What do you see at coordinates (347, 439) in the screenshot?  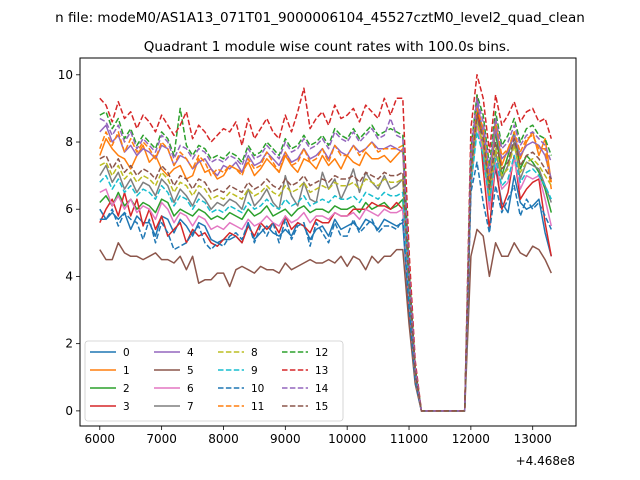 I see `x-tick-label: 10000` at bounding box center [347, 439].